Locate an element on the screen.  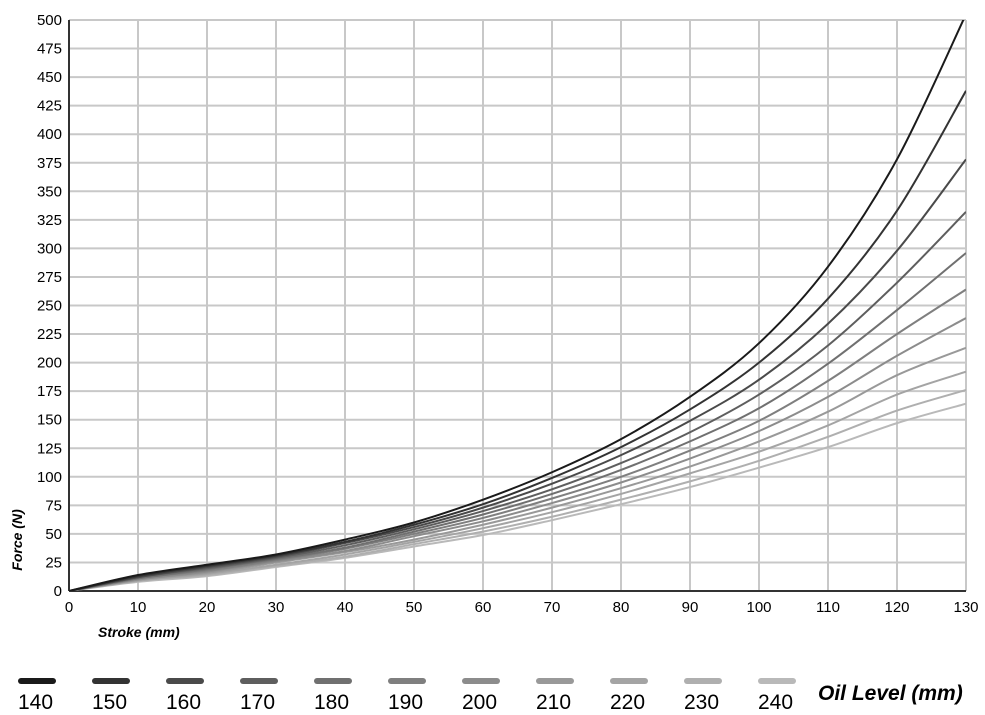
y-tick-label: 300 is located at coordinates (49, 248).